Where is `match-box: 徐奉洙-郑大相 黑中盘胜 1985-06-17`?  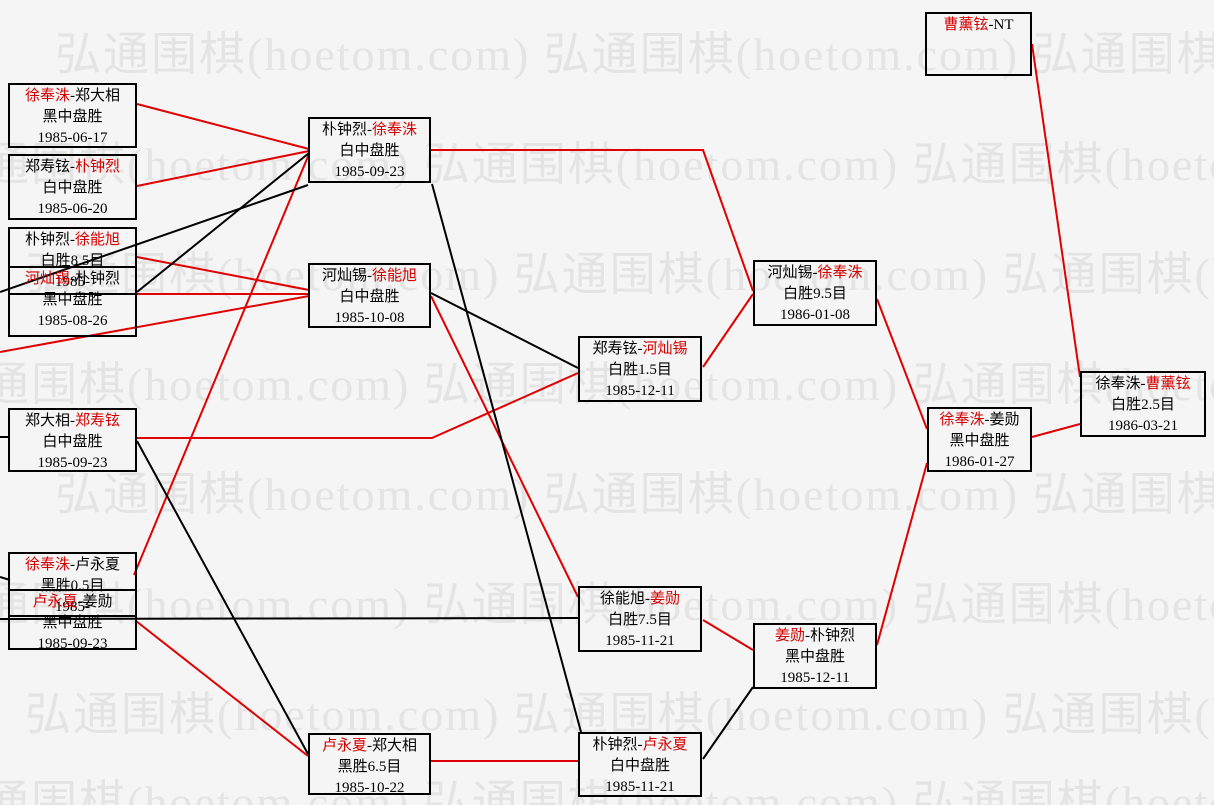 match-box: 徐奉洙-郑大相 黑中盘胜 1985-06-17 is located at coordinates (72, 115).